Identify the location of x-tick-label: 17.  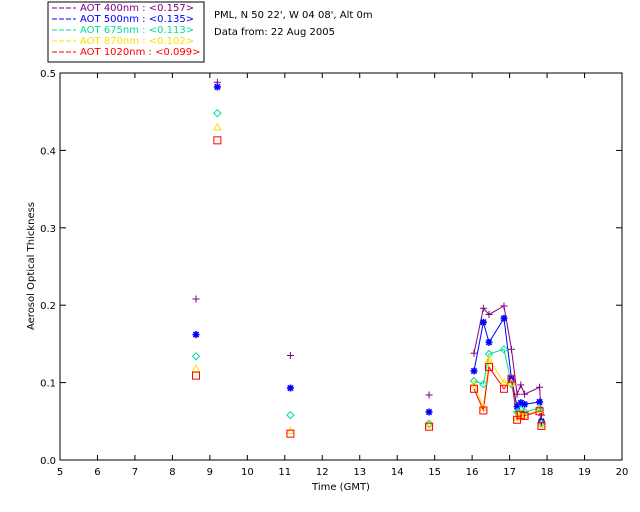
(509, 472).